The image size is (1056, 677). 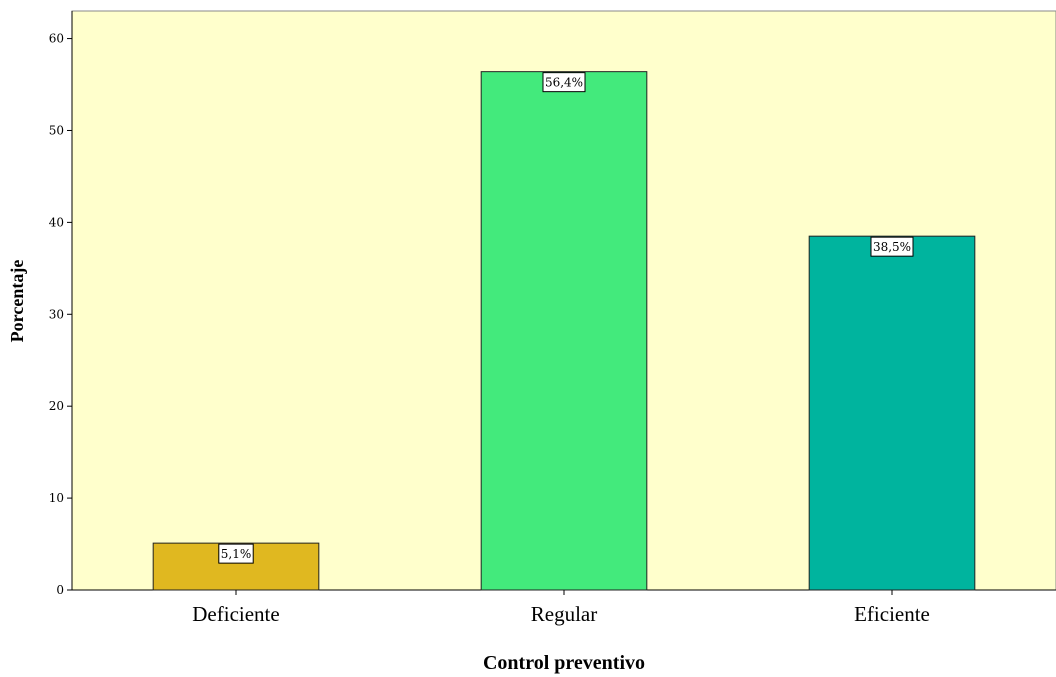 I want to click on data-label: 38,5%, so click(x=892, y=247).